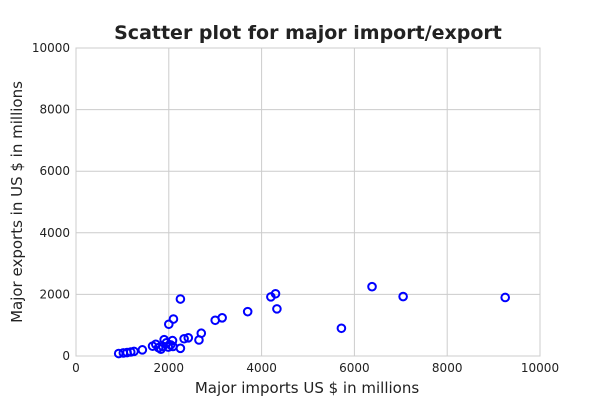 This screenshot has width=600, height=400. I want to click on x-tick-label: 0, so click(76, 368).